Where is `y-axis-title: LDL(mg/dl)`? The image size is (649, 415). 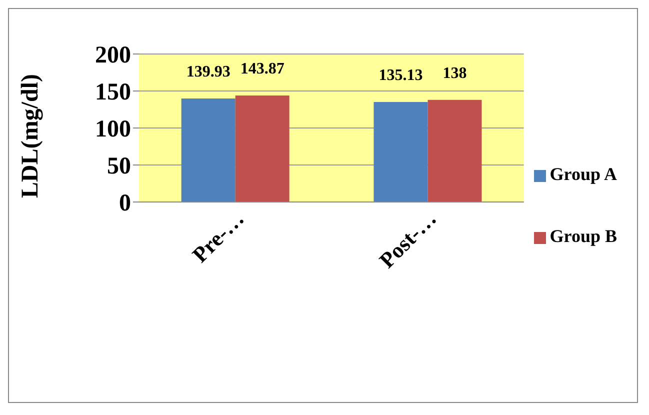
y-axis-title: LDL(mg/dl) is located at coordinates (31, 136).